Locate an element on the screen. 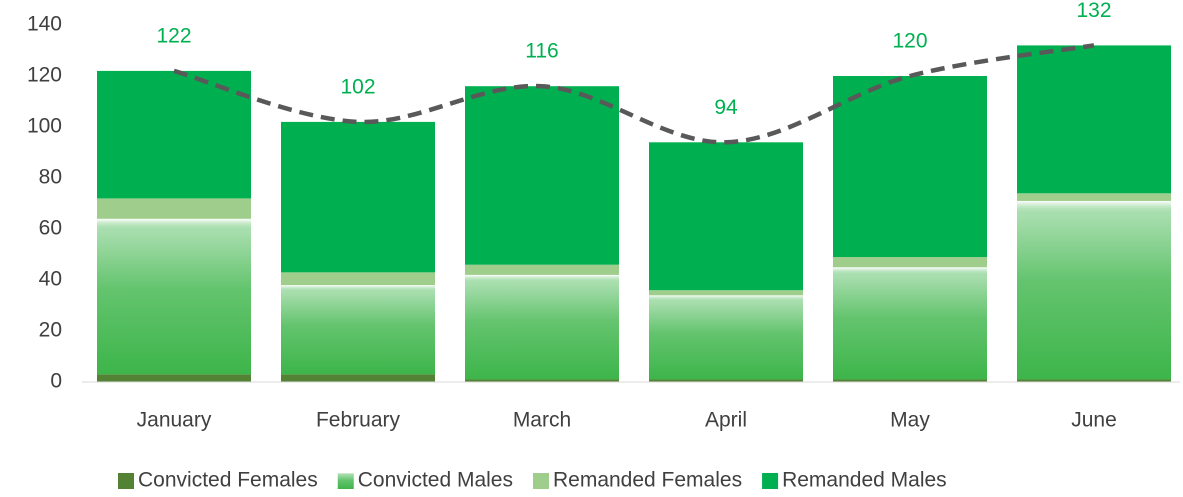 The image size is (1183, 497). legend-label: Convicted Males is located at coordinates (435, 480).